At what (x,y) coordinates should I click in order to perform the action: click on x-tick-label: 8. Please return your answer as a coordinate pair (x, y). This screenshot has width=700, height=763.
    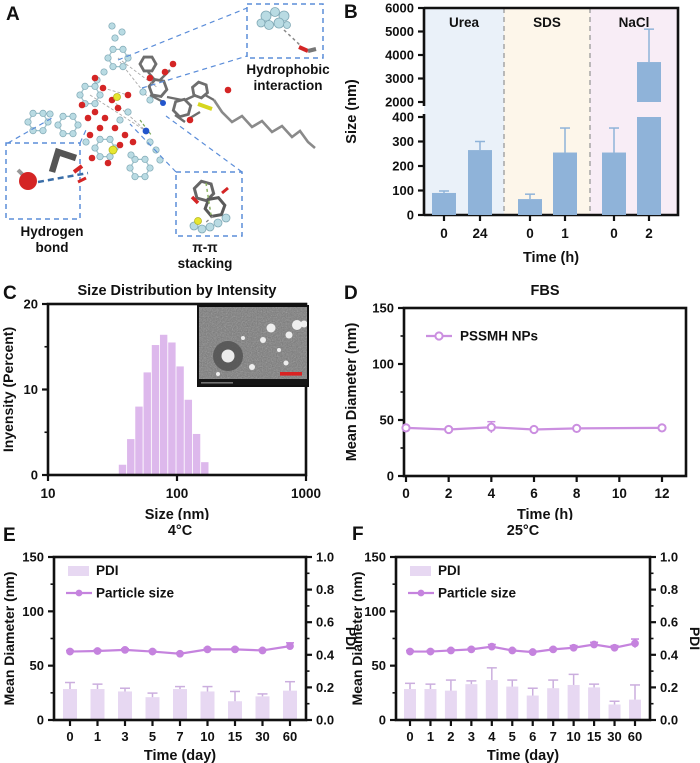
    Looking at the image, I should click on (577, 493).